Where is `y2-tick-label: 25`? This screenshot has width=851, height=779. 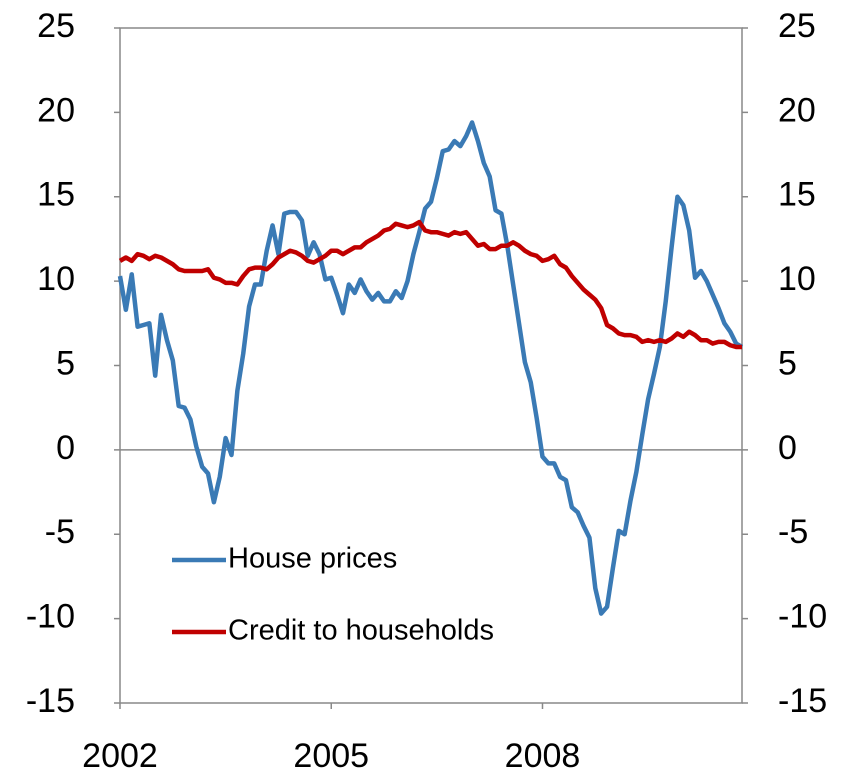 y2-tick-label: 25 is located at coordinates (797, 26).